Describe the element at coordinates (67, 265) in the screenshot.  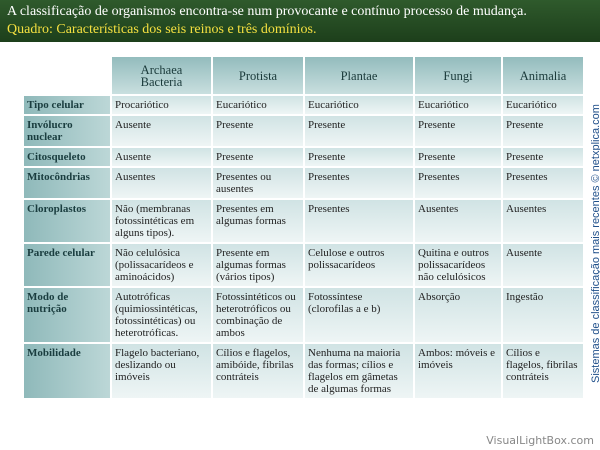
I see `row-label: Parede celular` at that location.